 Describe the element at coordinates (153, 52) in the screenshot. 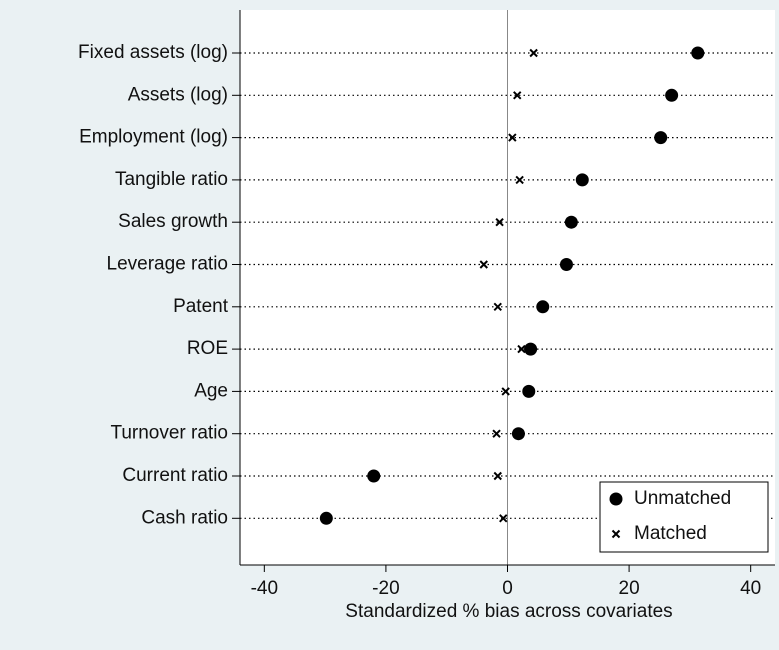

I see `y-tick-label: Fixed assets (log)` at that location.